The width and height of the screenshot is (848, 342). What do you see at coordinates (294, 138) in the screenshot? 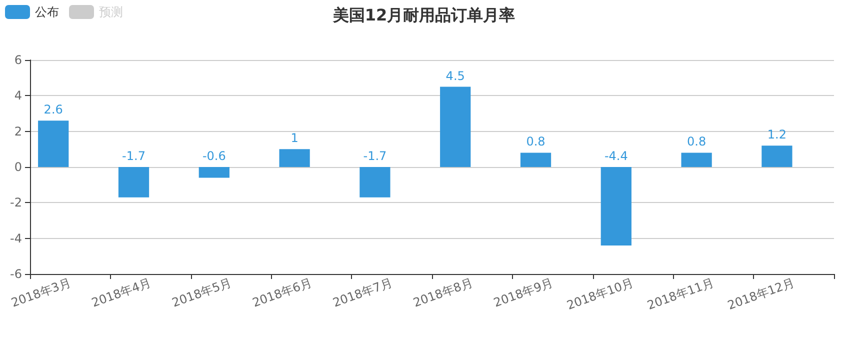
I see `data-label: 1` at bounding box center [294, 138].